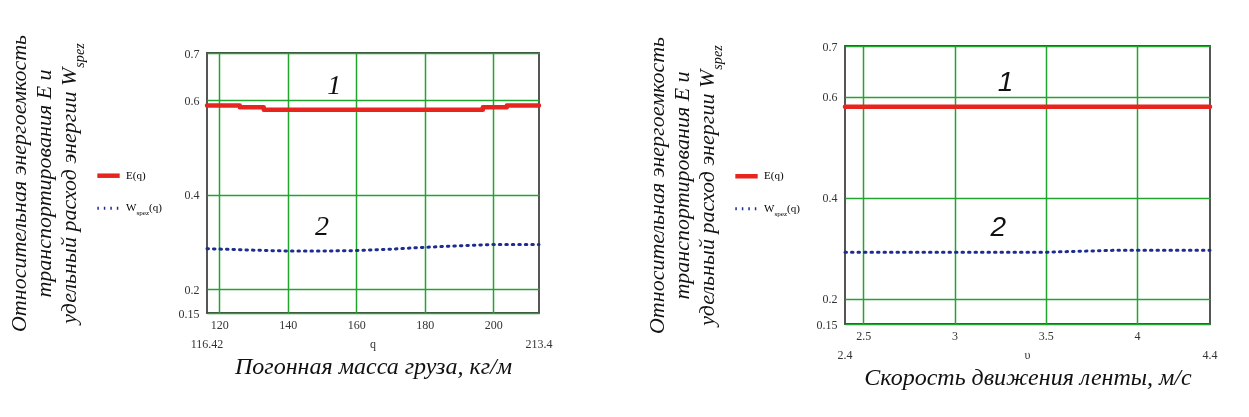 The image size is (1249, 417). Describe the element at coordinates (373, 247) in the screenshot. I see `line-series` at that location.